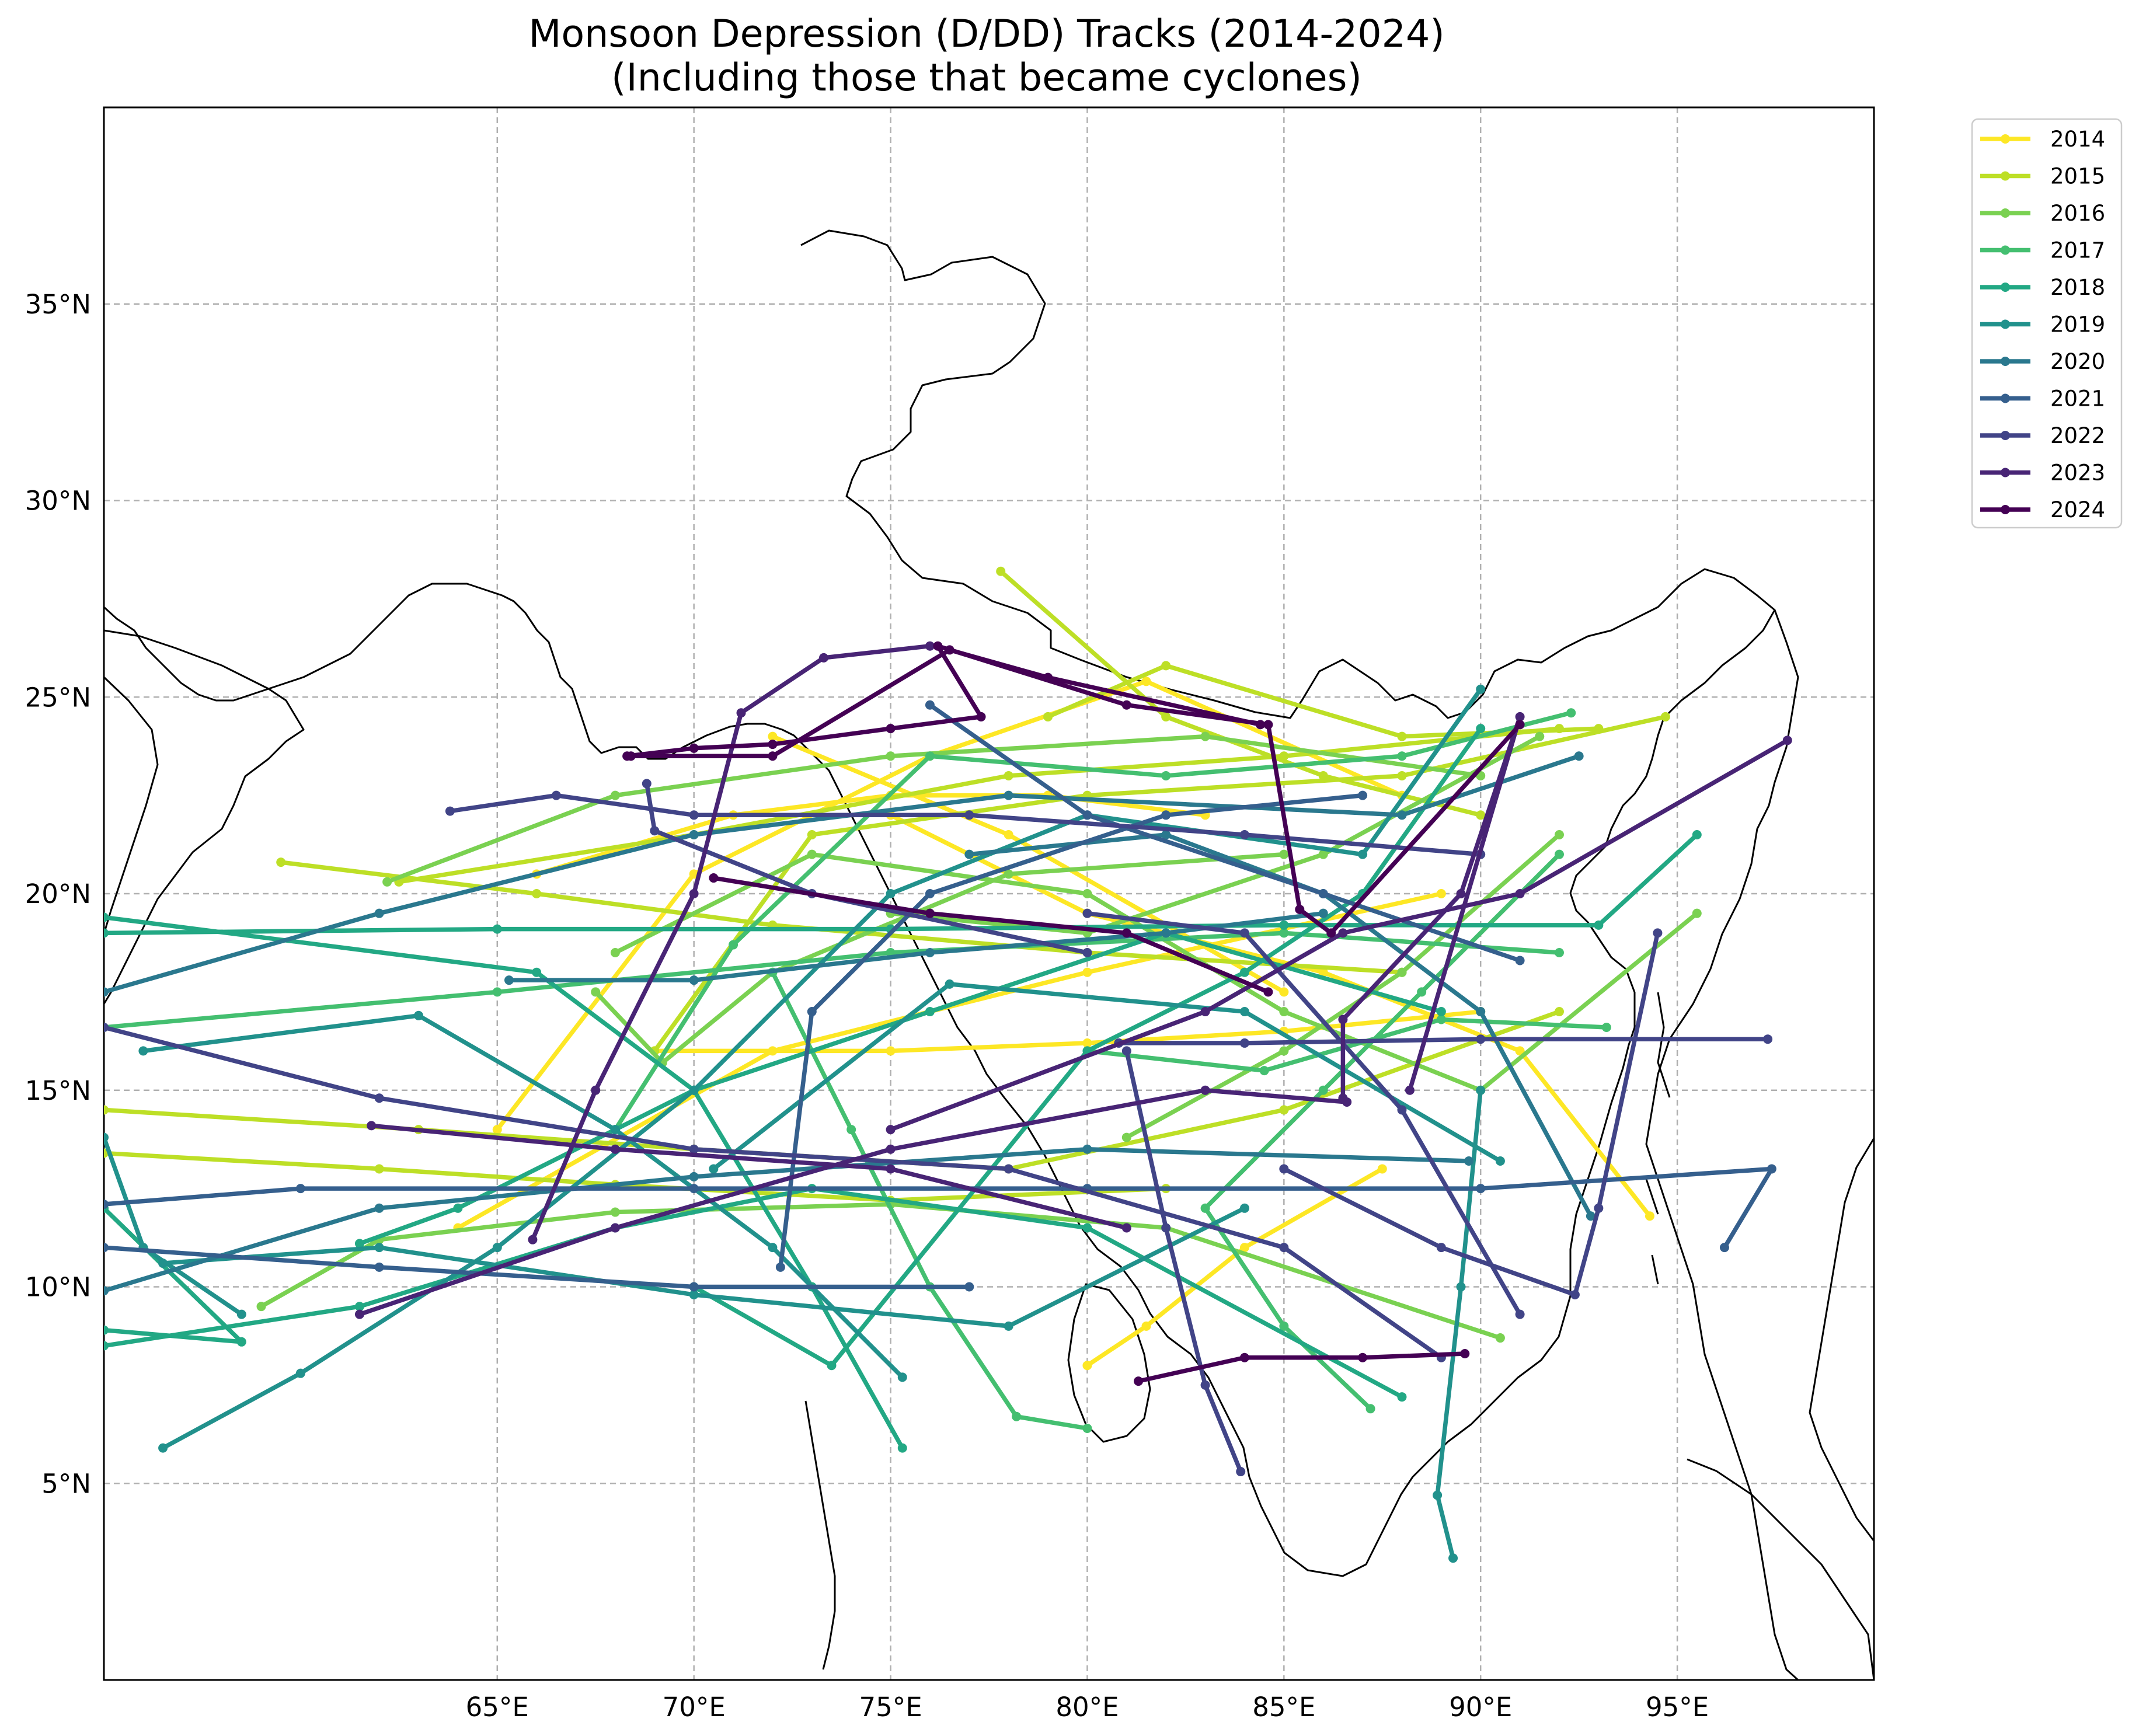  What do you see at coordinates (66, 1483) in the screenshot?
I see `y-tick-label: 5°N` at bounding box center [66, 1483].